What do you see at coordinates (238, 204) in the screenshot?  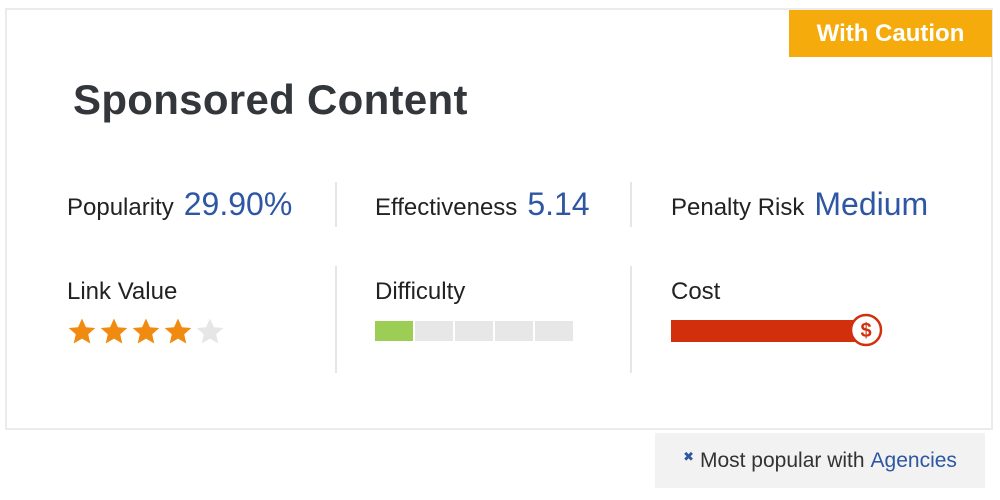 I see `popularity-value: 29.90%` at bounding box center [238, 204].